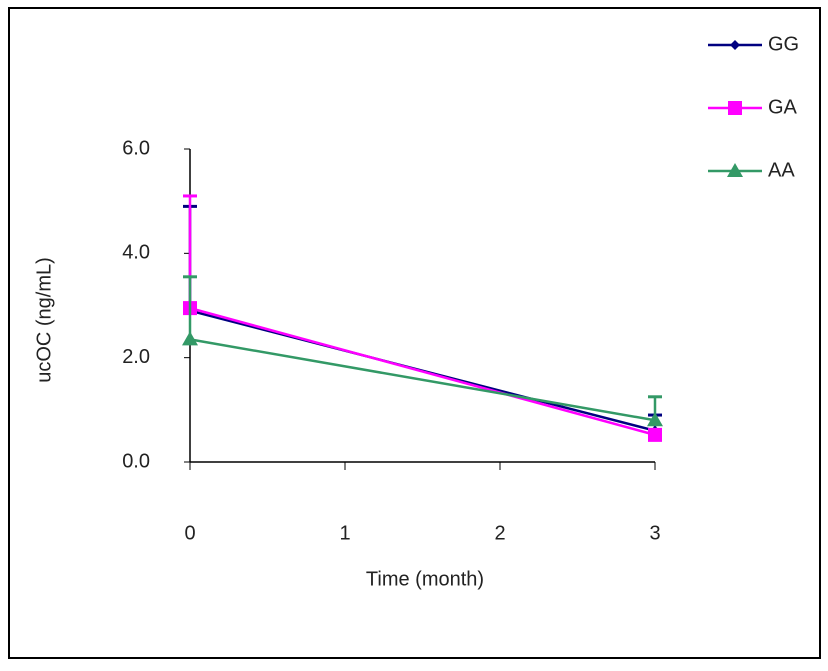 The width and height of the screenshot is (828, 671). I want to click on x-tick-label: 2, so click(499, 533).